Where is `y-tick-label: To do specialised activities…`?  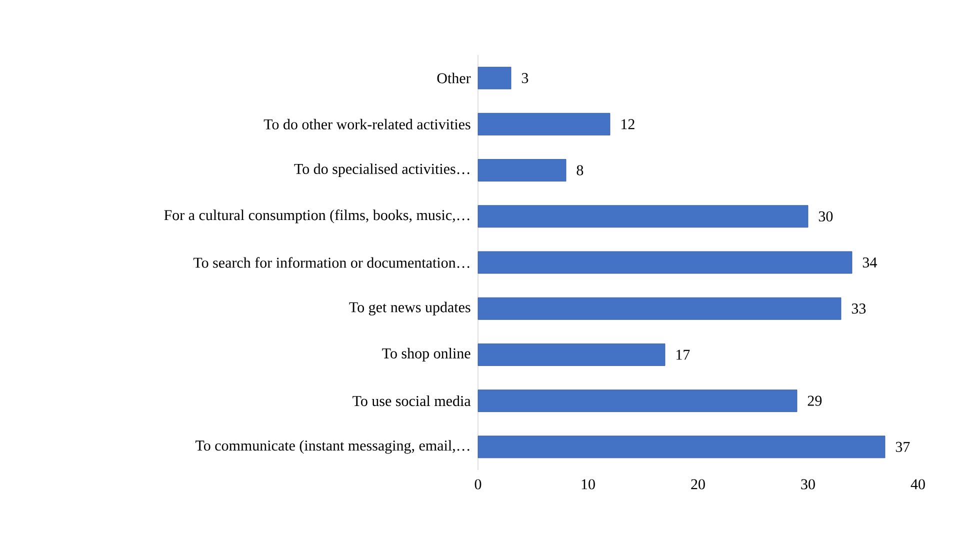 y-tick-label: To do specialised activities… is located at coordinates (382, 170).